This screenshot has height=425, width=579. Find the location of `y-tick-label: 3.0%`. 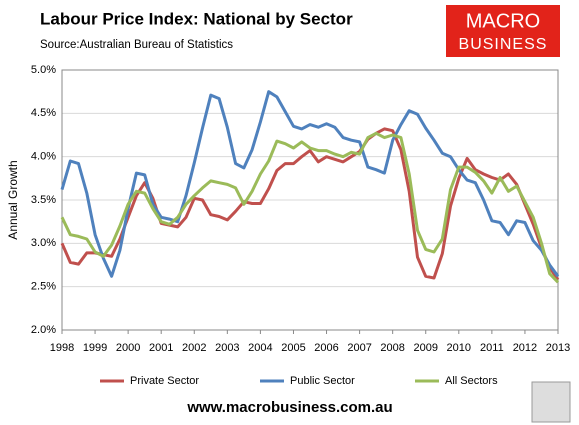

y-tick-label: 3.0% is located at coordinates (43, 243).